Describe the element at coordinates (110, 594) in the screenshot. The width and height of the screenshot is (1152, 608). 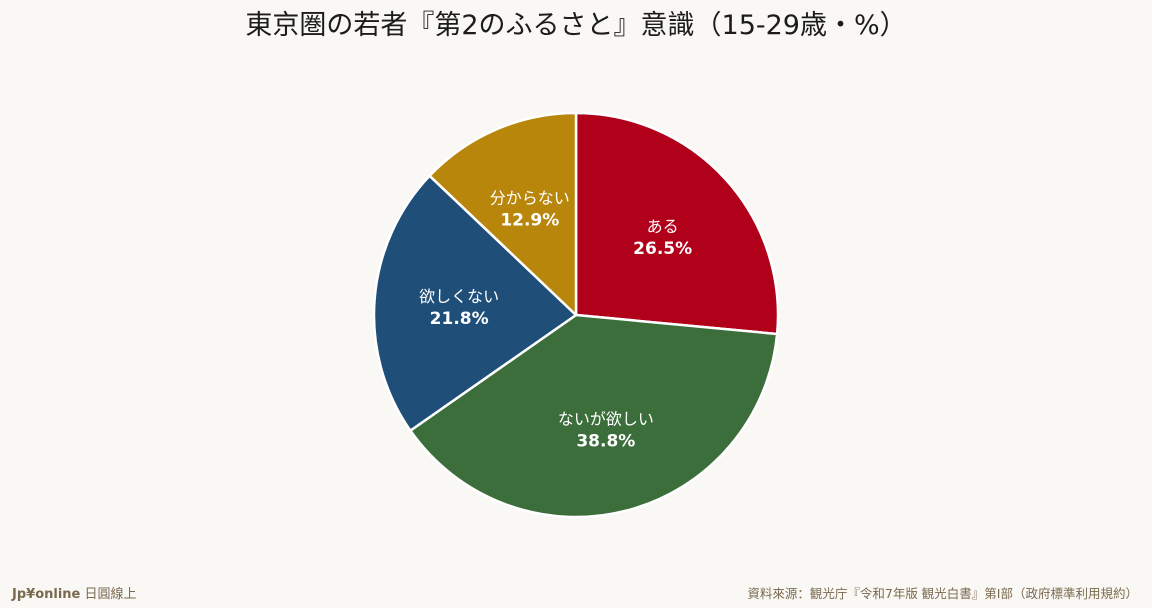
I see `brand-subtitle: 日圓線上` at that location.